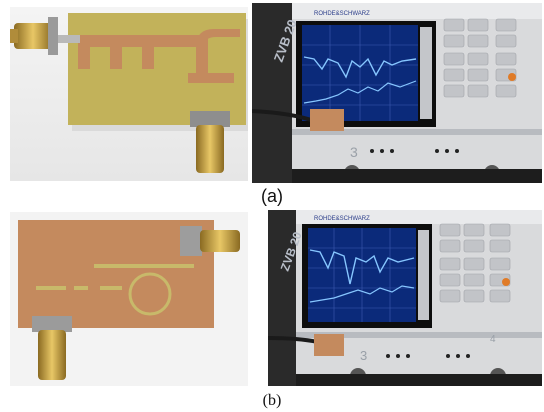  I want to click on copper-antenna-pattern, so click(159, 56).